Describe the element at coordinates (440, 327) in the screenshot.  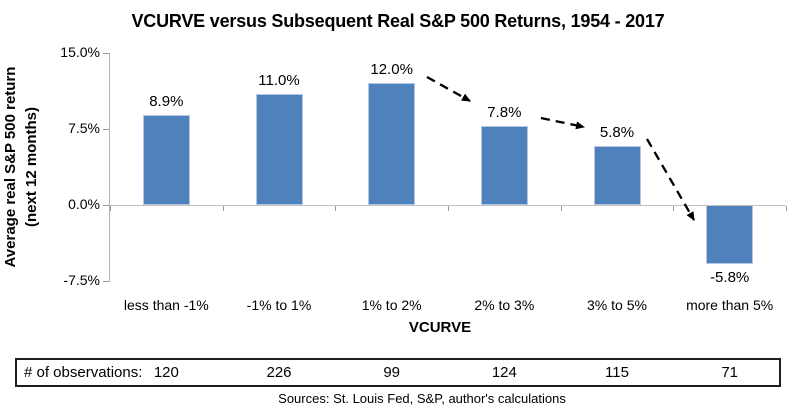
I see `x-axis-title: VCURVE` at that location.